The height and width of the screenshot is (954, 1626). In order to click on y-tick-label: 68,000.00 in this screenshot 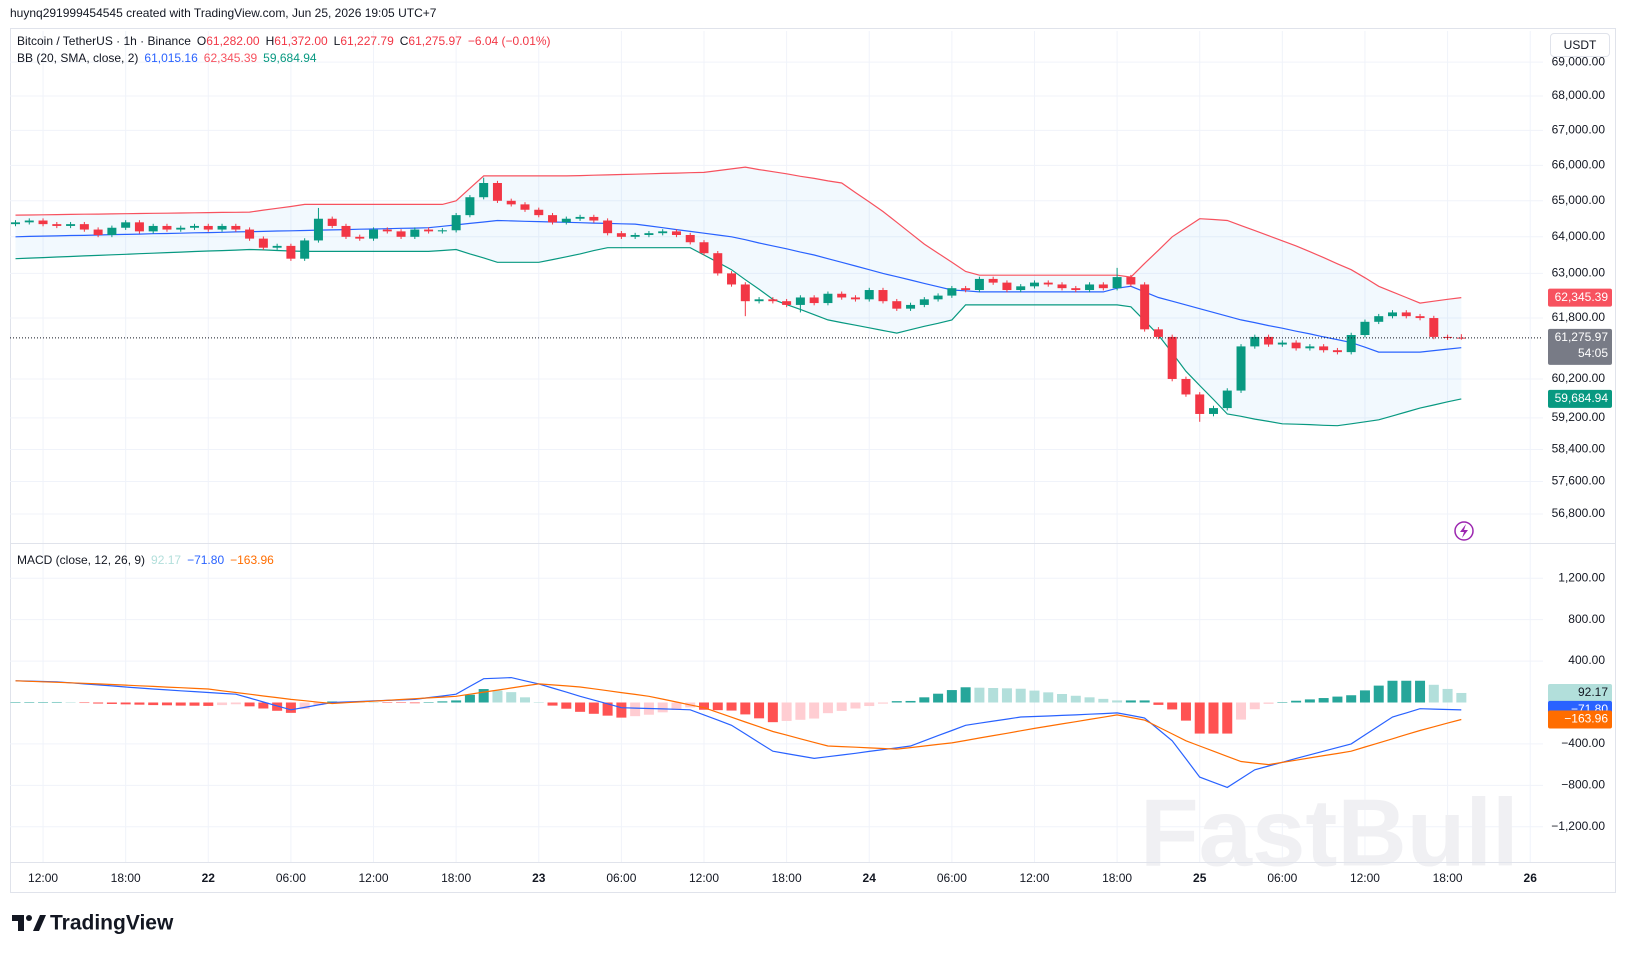, I will do `click(1579, 95)`.